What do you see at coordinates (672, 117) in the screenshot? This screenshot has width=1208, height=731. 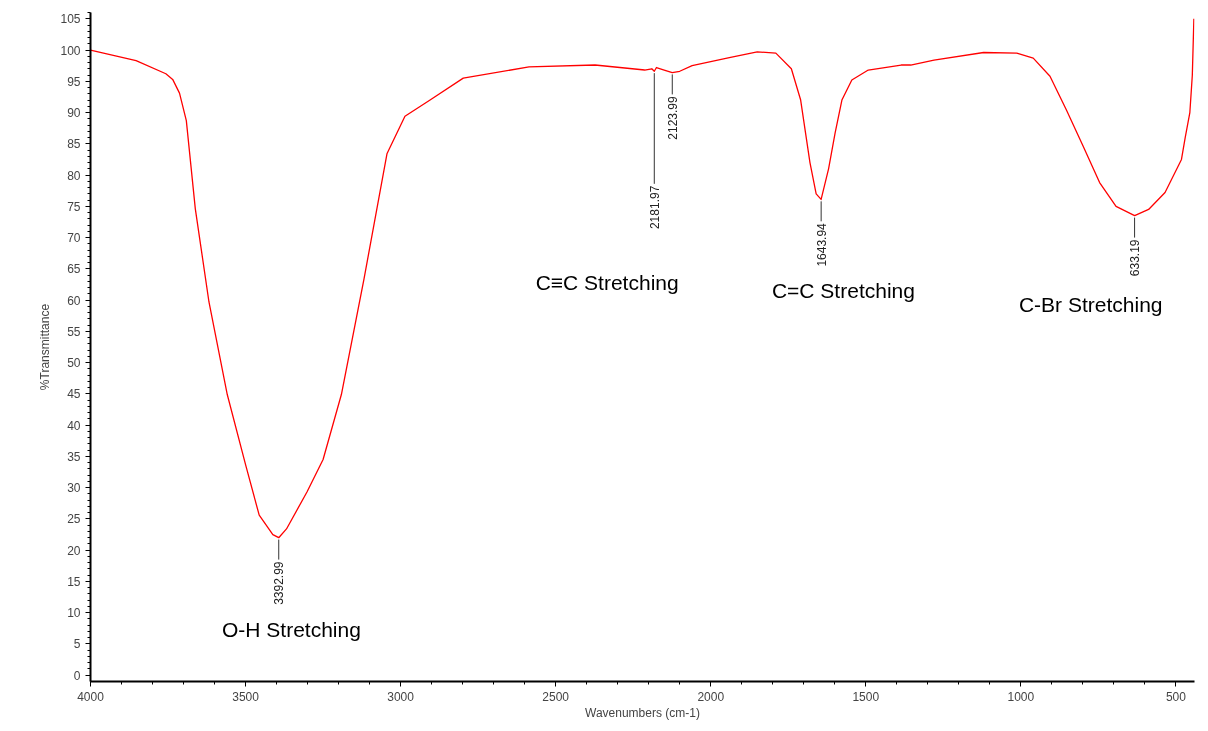 I see `annotation: 2123.99` at bounding box center [672, 117].